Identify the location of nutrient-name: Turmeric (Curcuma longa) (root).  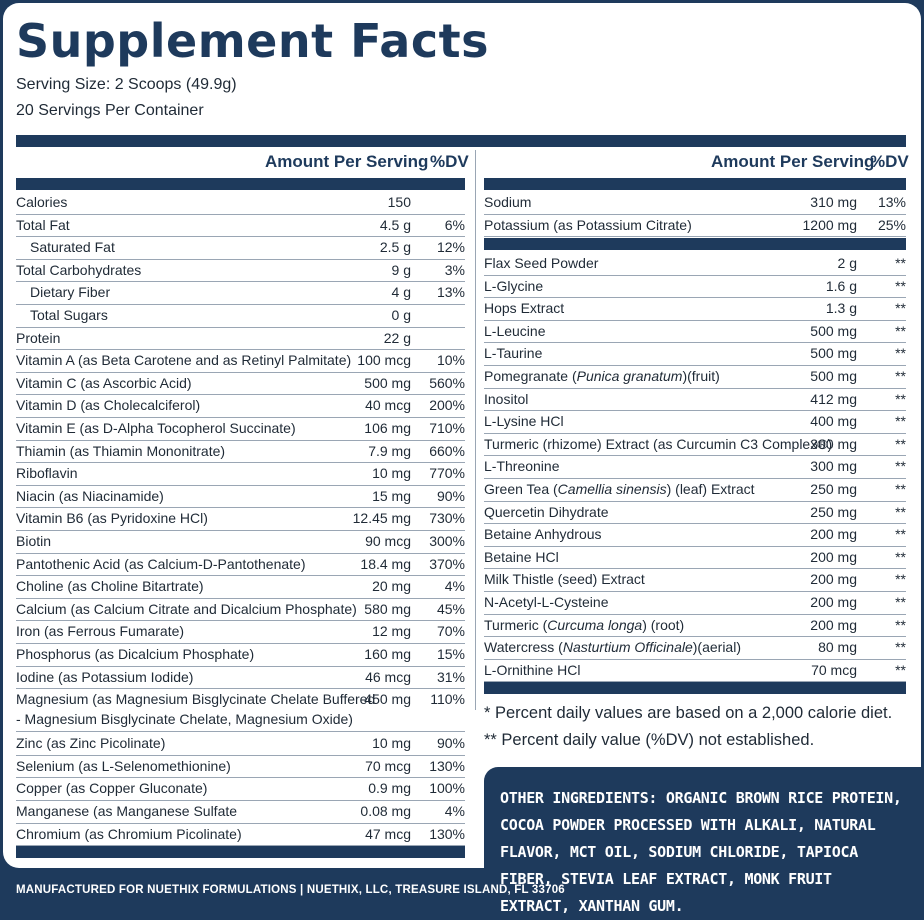
(584, 624).